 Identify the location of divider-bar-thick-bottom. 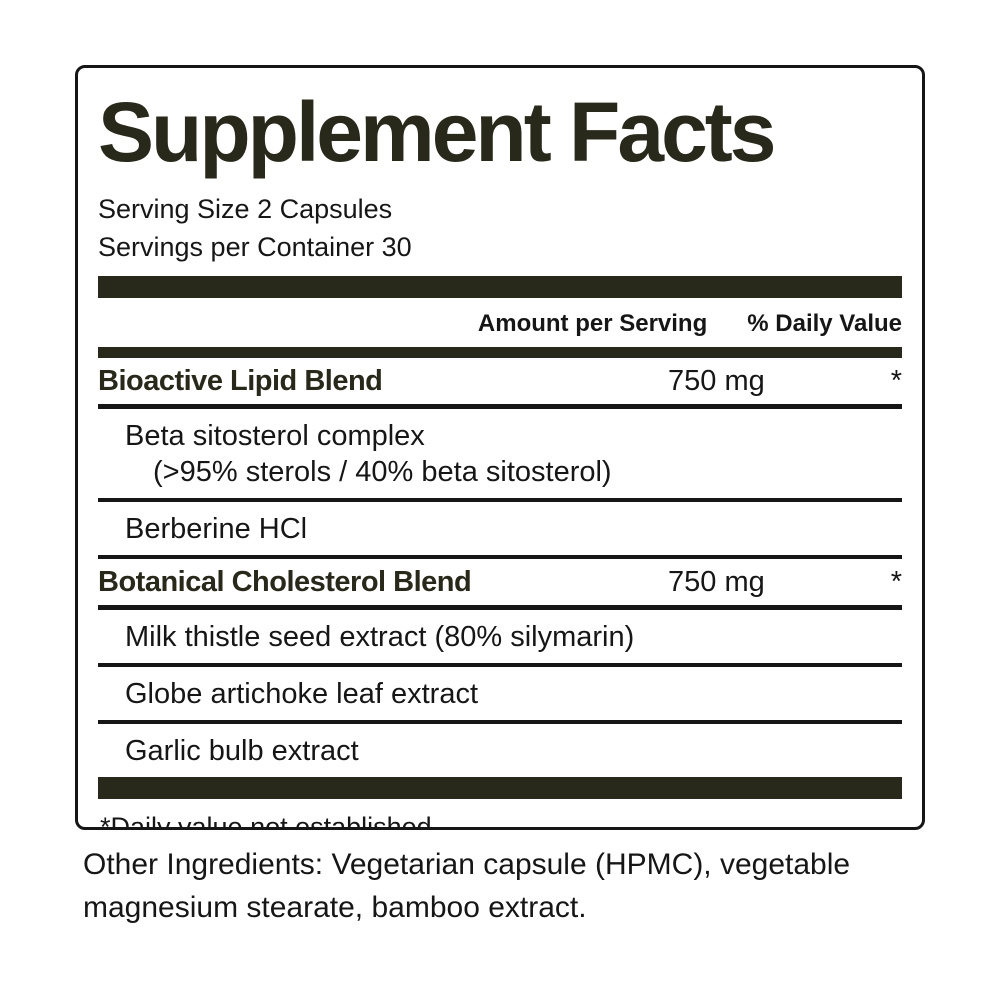
(500, 788).